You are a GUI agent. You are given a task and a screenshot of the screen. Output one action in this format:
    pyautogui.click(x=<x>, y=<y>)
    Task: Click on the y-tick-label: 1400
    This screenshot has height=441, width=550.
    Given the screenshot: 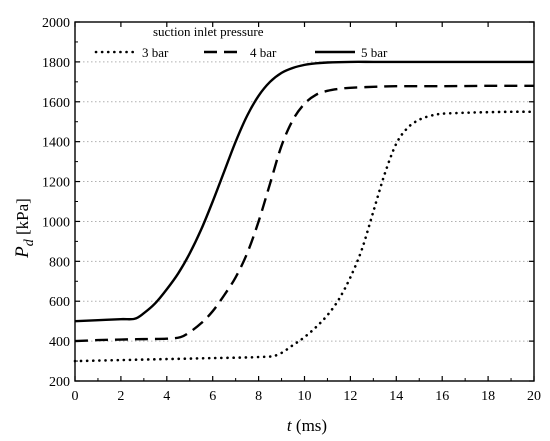 What is the action you would take?
    pyautogui.click(x=56, y=143)
    